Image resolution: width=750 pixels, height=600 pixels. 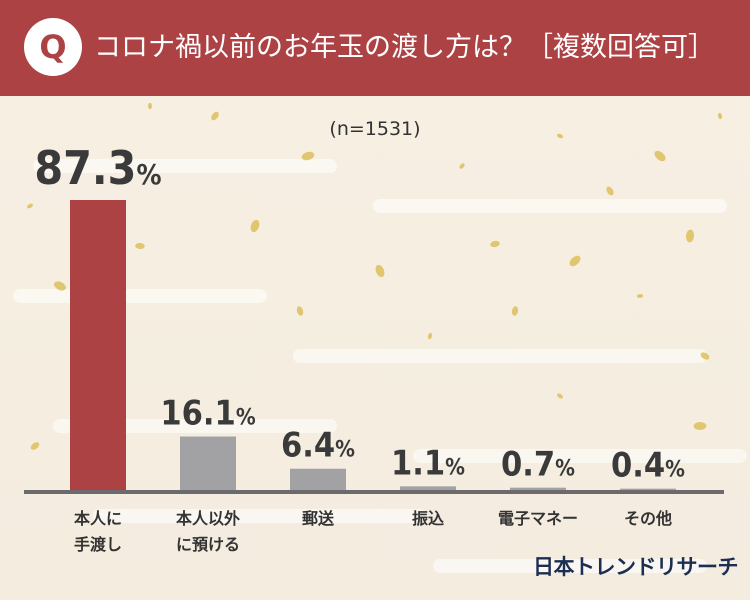 I want to click on category-label-2-0: 郵送, so click(x=318, y=518).